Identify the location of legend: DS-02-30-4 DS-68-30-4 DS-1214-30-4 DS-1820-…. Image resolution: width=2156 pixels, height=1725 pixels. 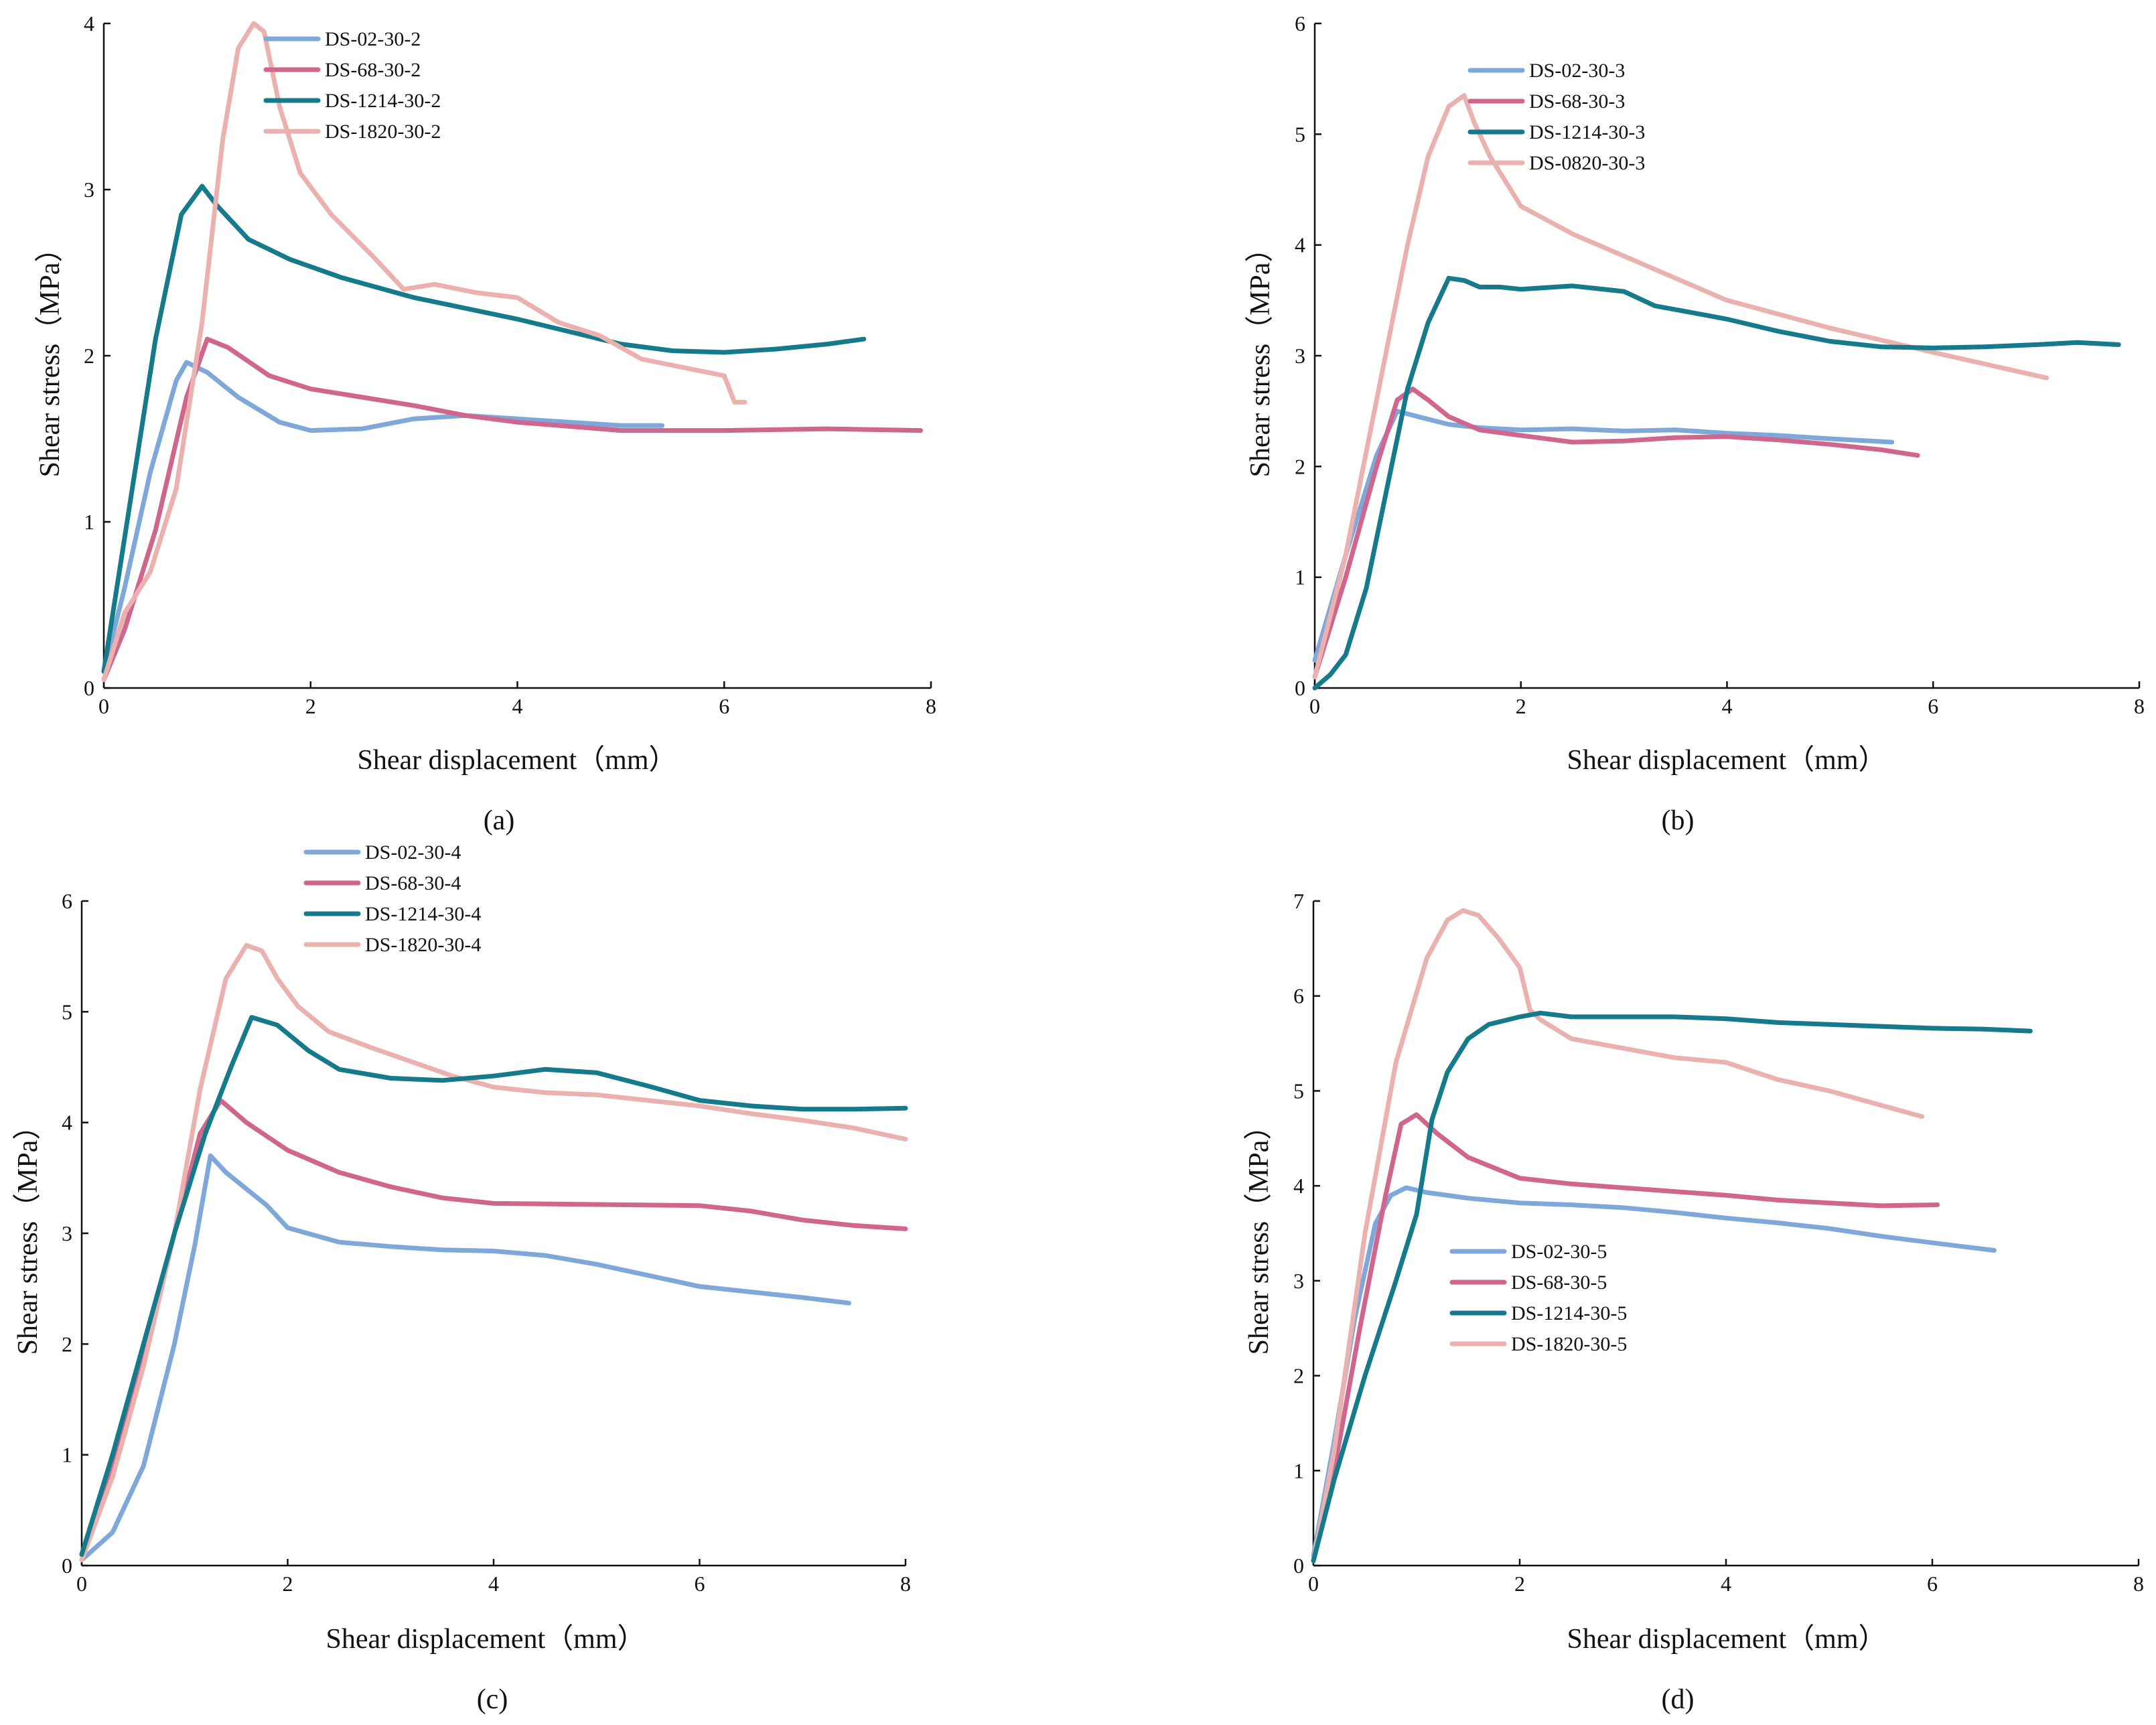
(392, 898).